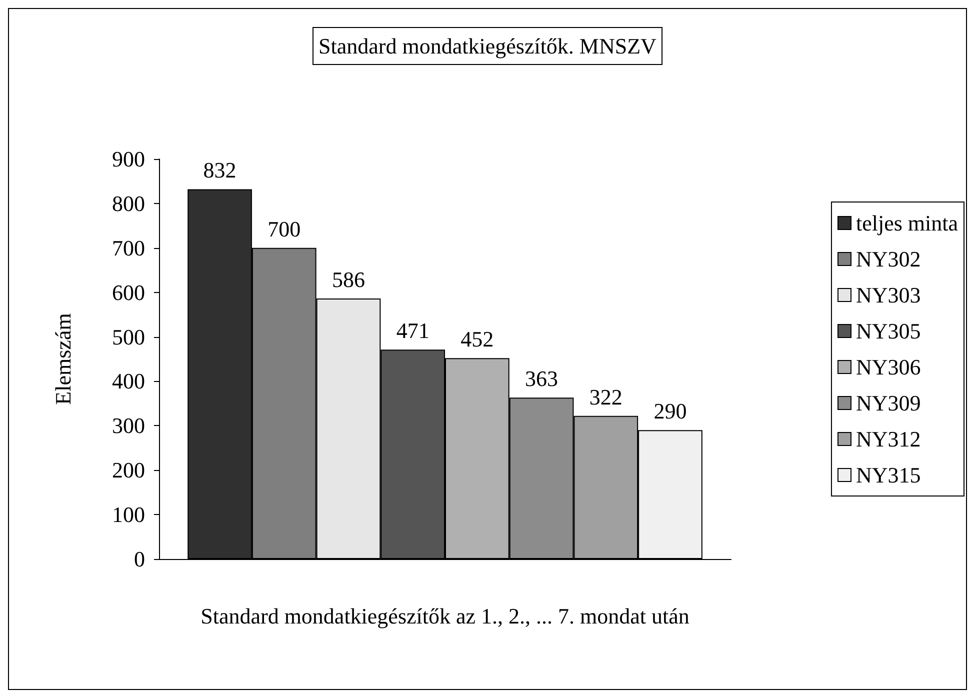 This screenshot has height=698, width=975. Describe the element at coordinates (139, 559) in the screenshot. I see `y-tick-label: 0` at that location.